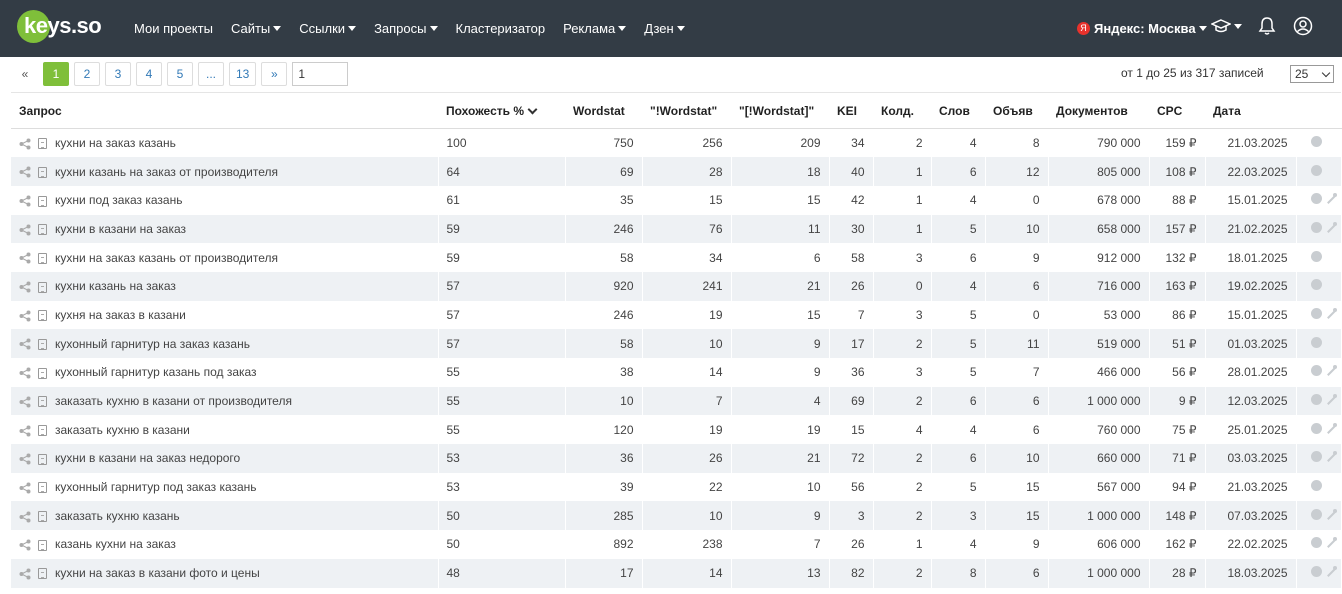 The height and width of the screenshot is (594, 1342). Describe the element at coordinates (25, 74) in the screenshot. I see `prev-page-button: «` at that location.